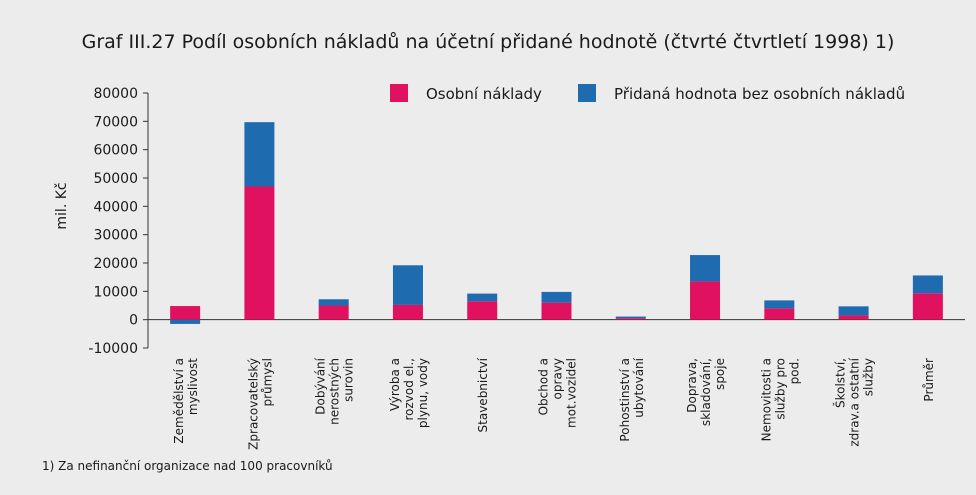 The height and width of the screenshot is (495, 976). Describe the element at coordinates (179, 401) in the screenshot. I see `x-tick-label: Zemědělství a` at that location.